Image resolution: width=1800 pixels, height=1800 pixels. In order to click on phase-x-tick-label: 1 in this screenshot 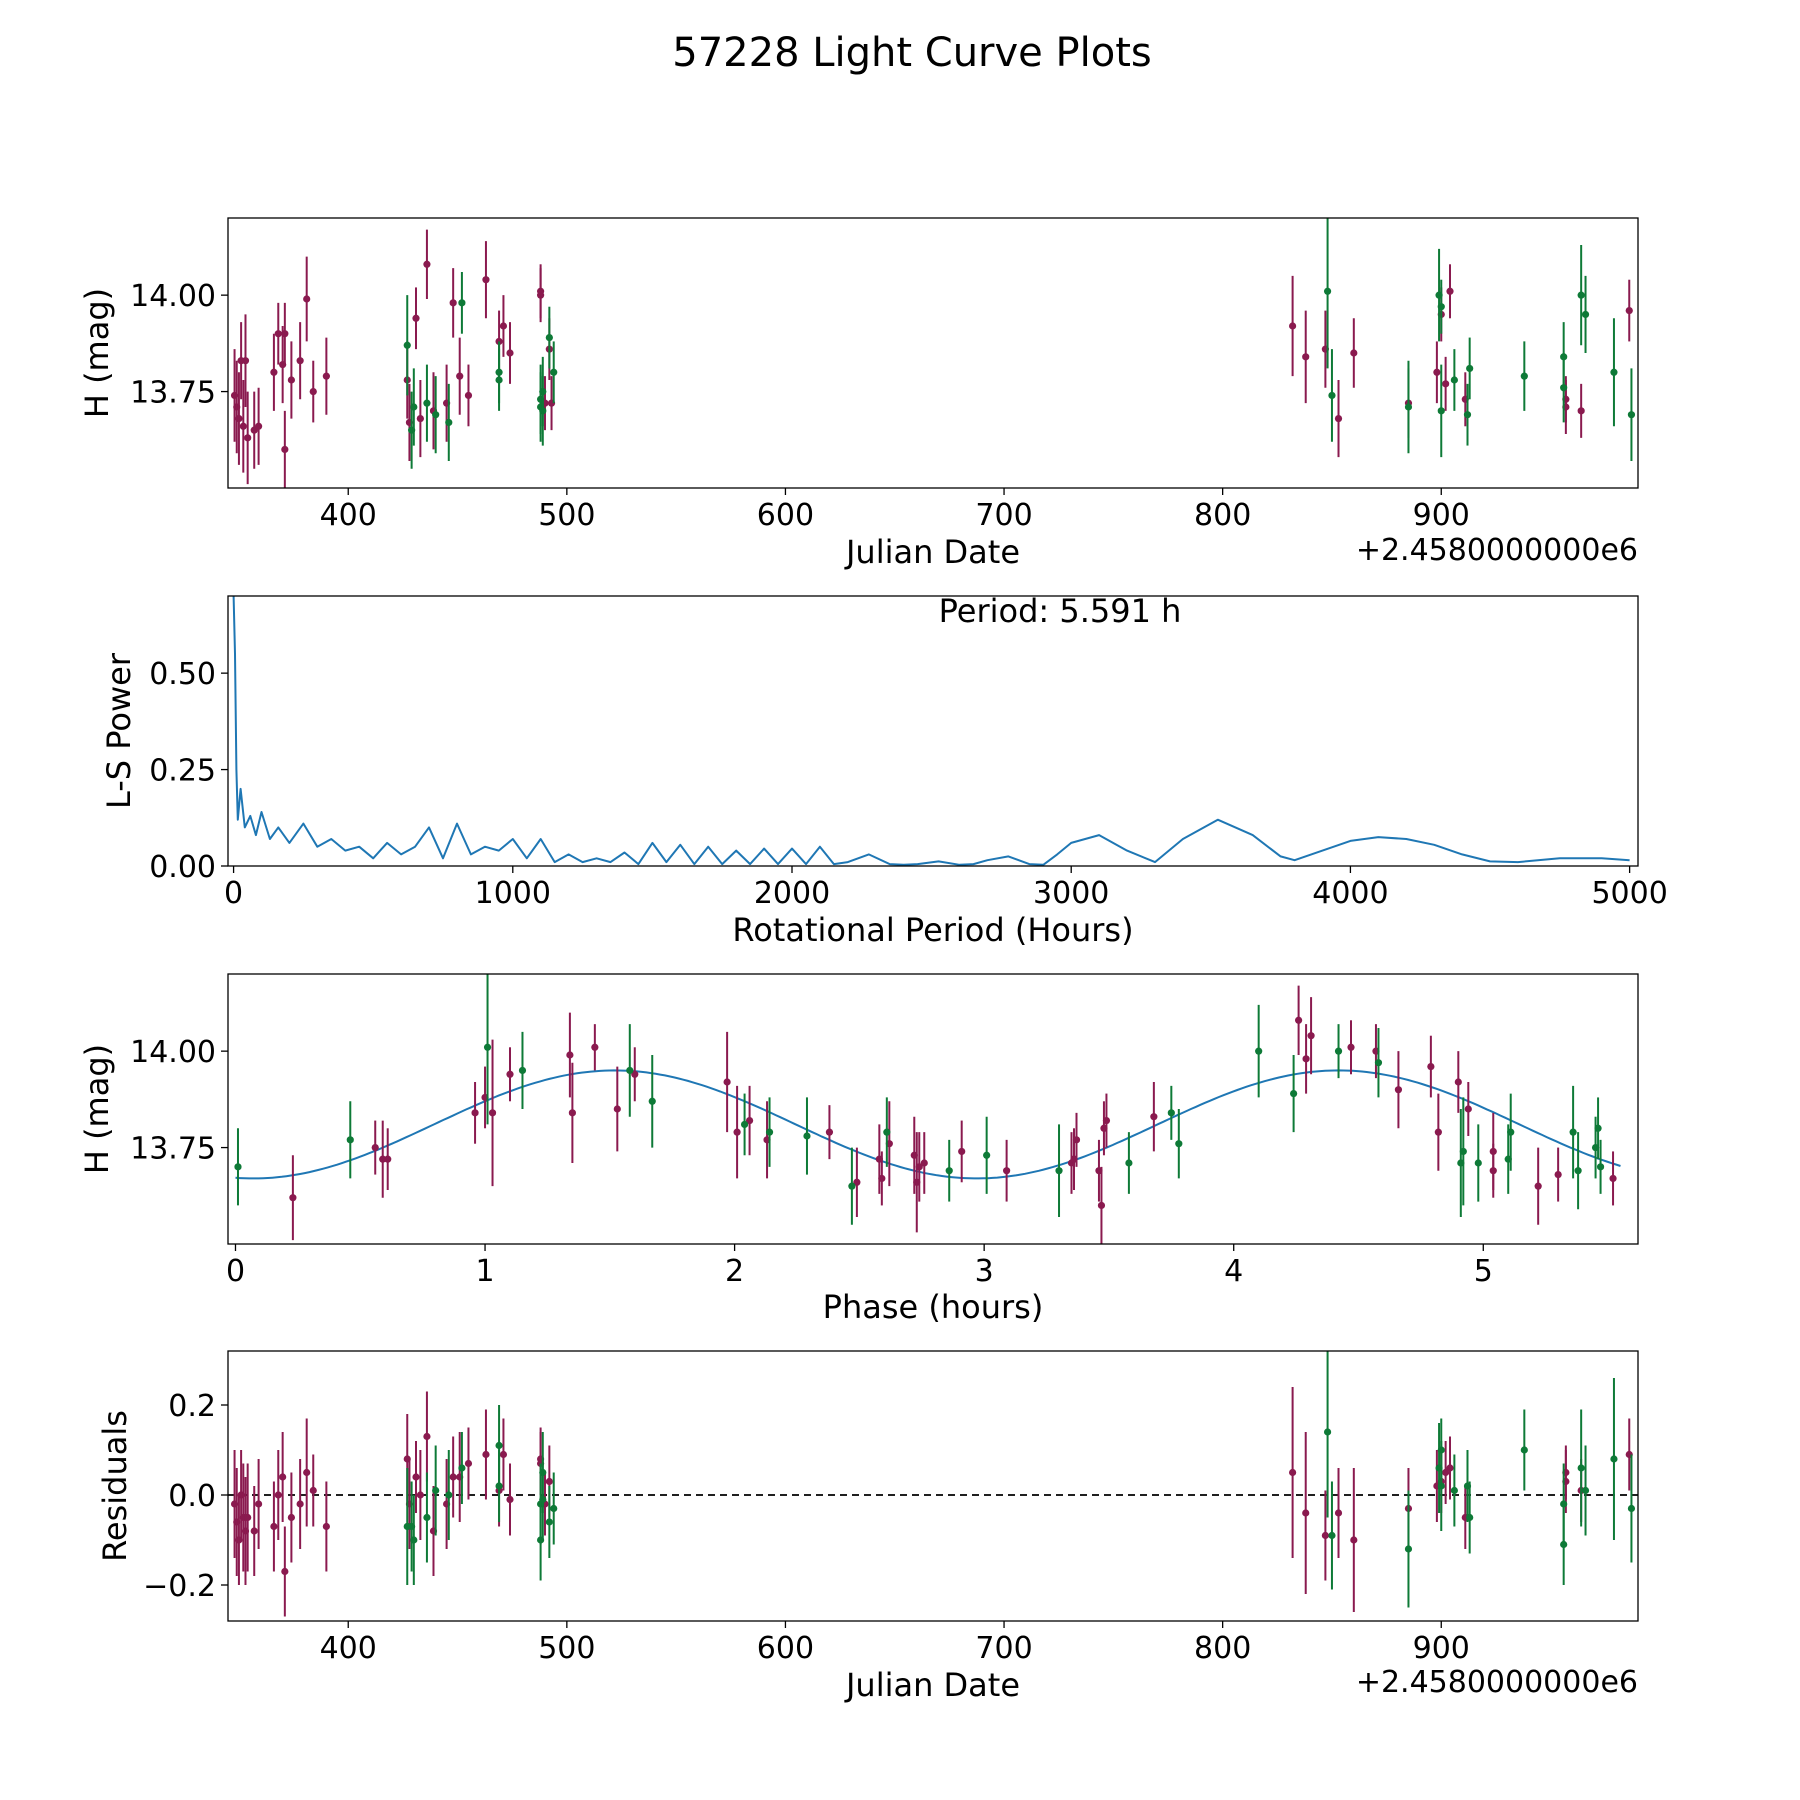, I will do `click(484, 1271)`.